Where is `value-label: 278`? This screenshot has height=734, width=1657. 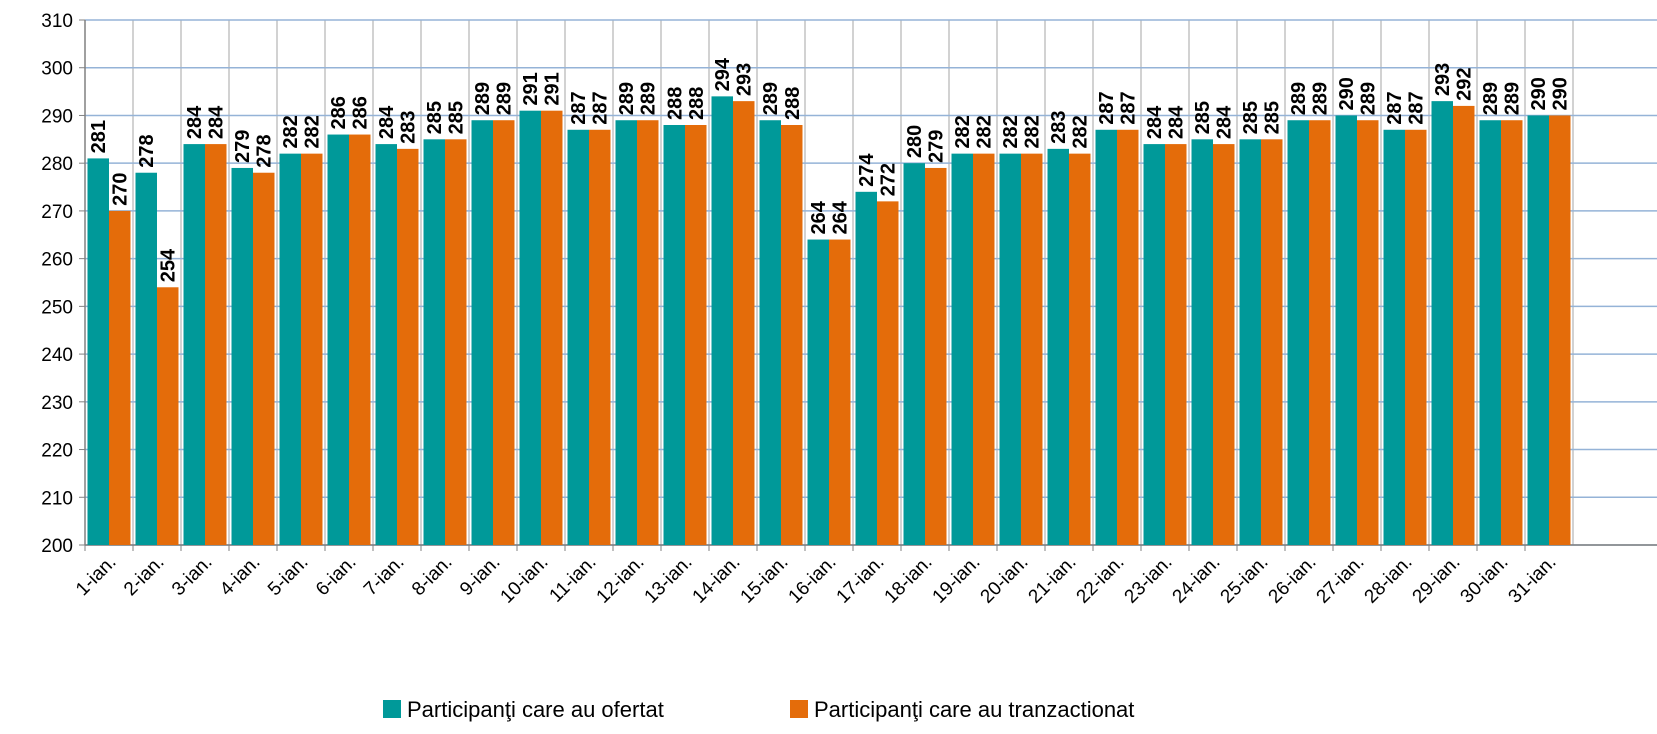 value-label: 278 is located at coordinates (265, 150).